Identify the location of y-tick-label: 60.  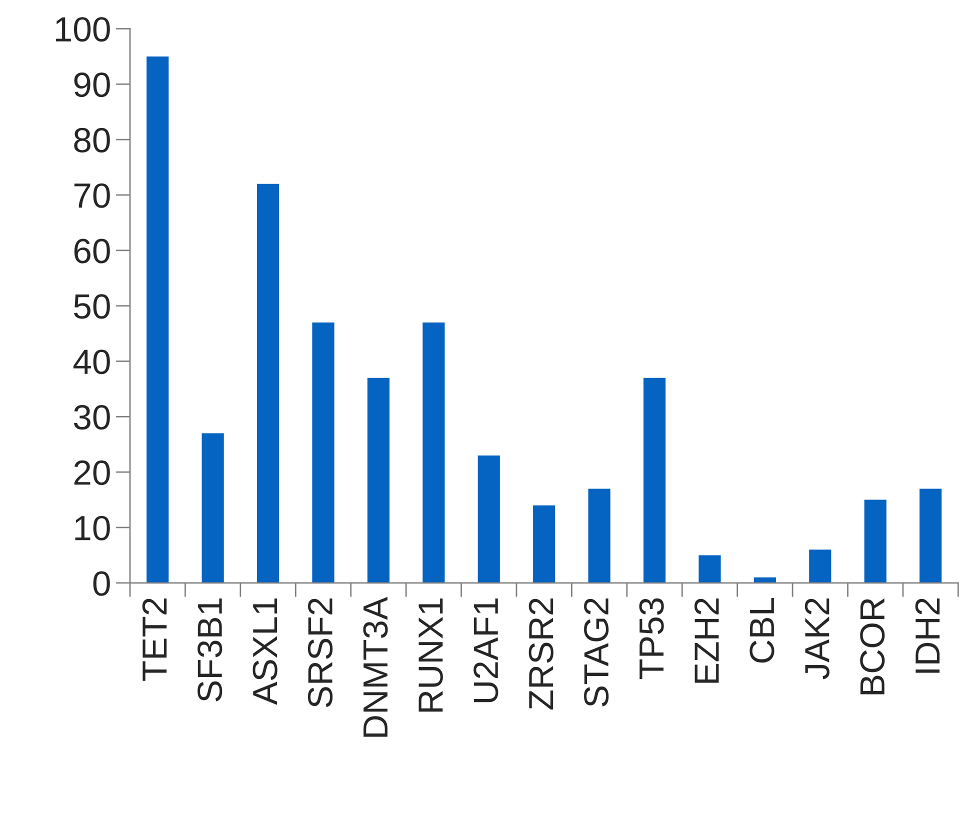
(92, 251).